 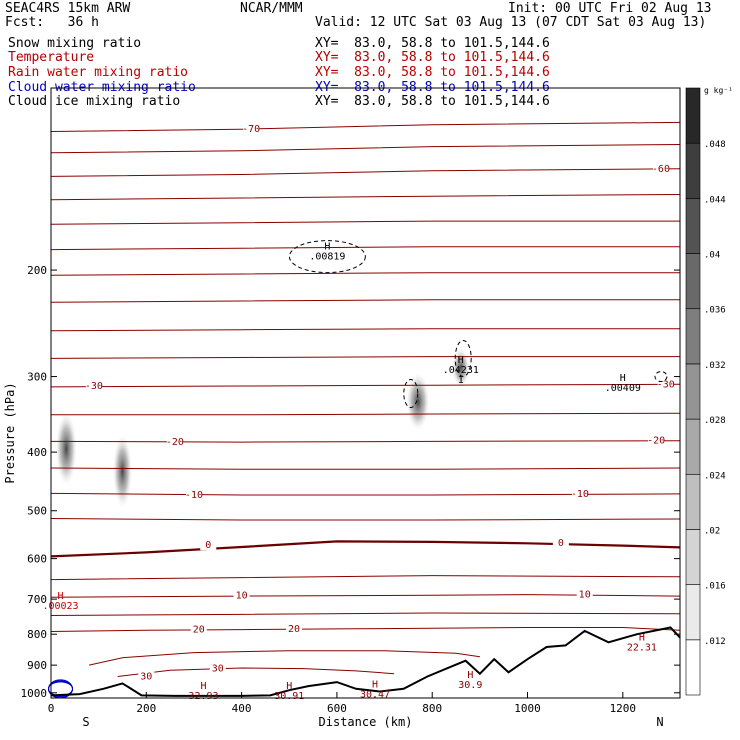 I want to click on isotherm-label: 10, so click(x=585, y=595).